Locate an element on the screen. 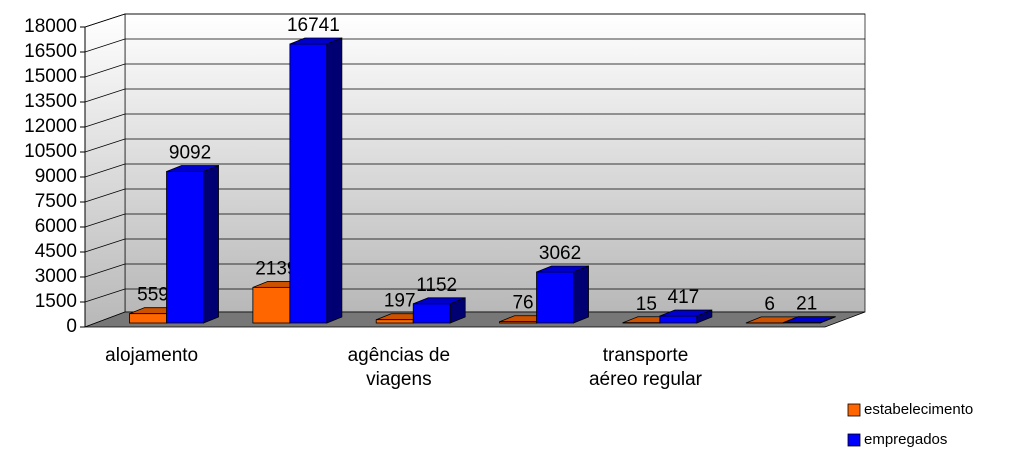 The height and width of the screenshot is (450, 1010). value-label: 197 is located at coordinates (400, 301).